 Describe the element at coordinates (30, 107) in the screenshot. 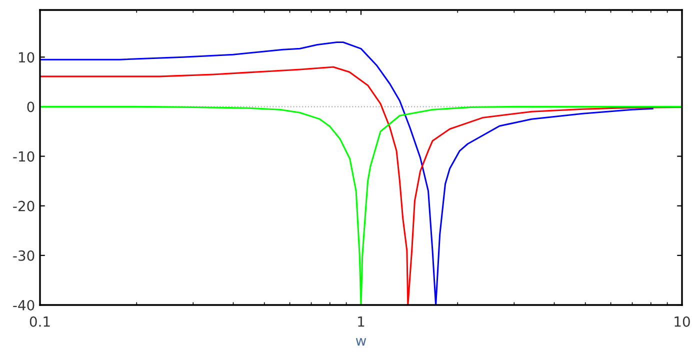

I see `y-tick-label: 0` at that location.